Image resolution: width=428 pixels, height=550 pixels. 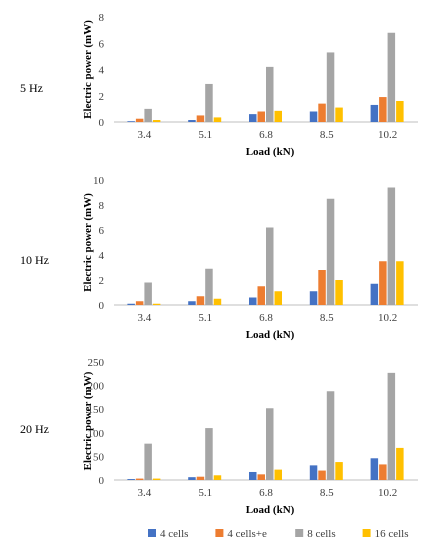 I want to click on panel-label: 5 Hz, so click(x=31, y=88).